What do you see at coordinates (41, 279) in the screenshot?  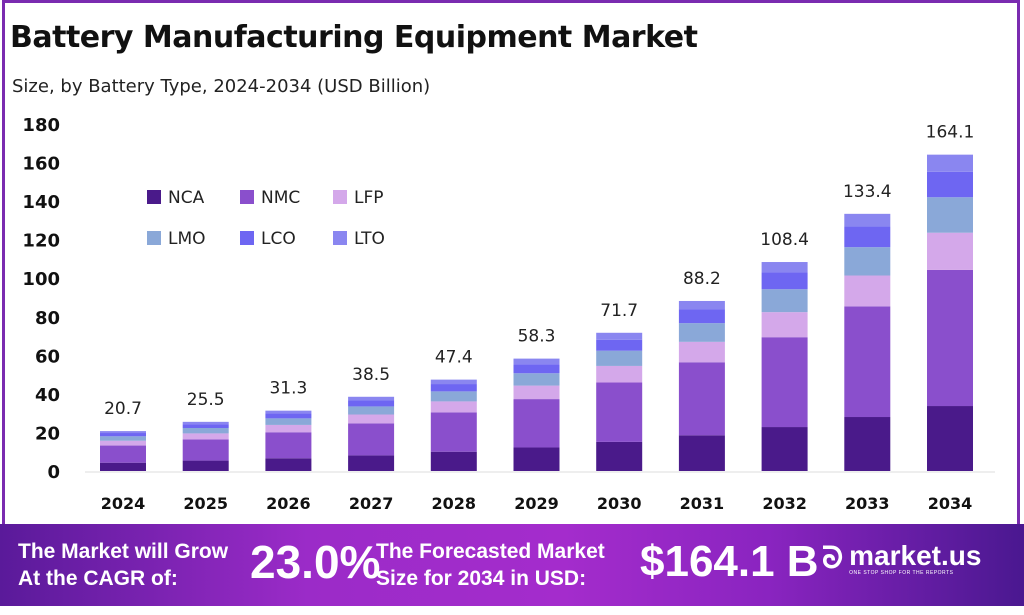 I see `y-tick-label: 100` at bounding box center [41, 279].